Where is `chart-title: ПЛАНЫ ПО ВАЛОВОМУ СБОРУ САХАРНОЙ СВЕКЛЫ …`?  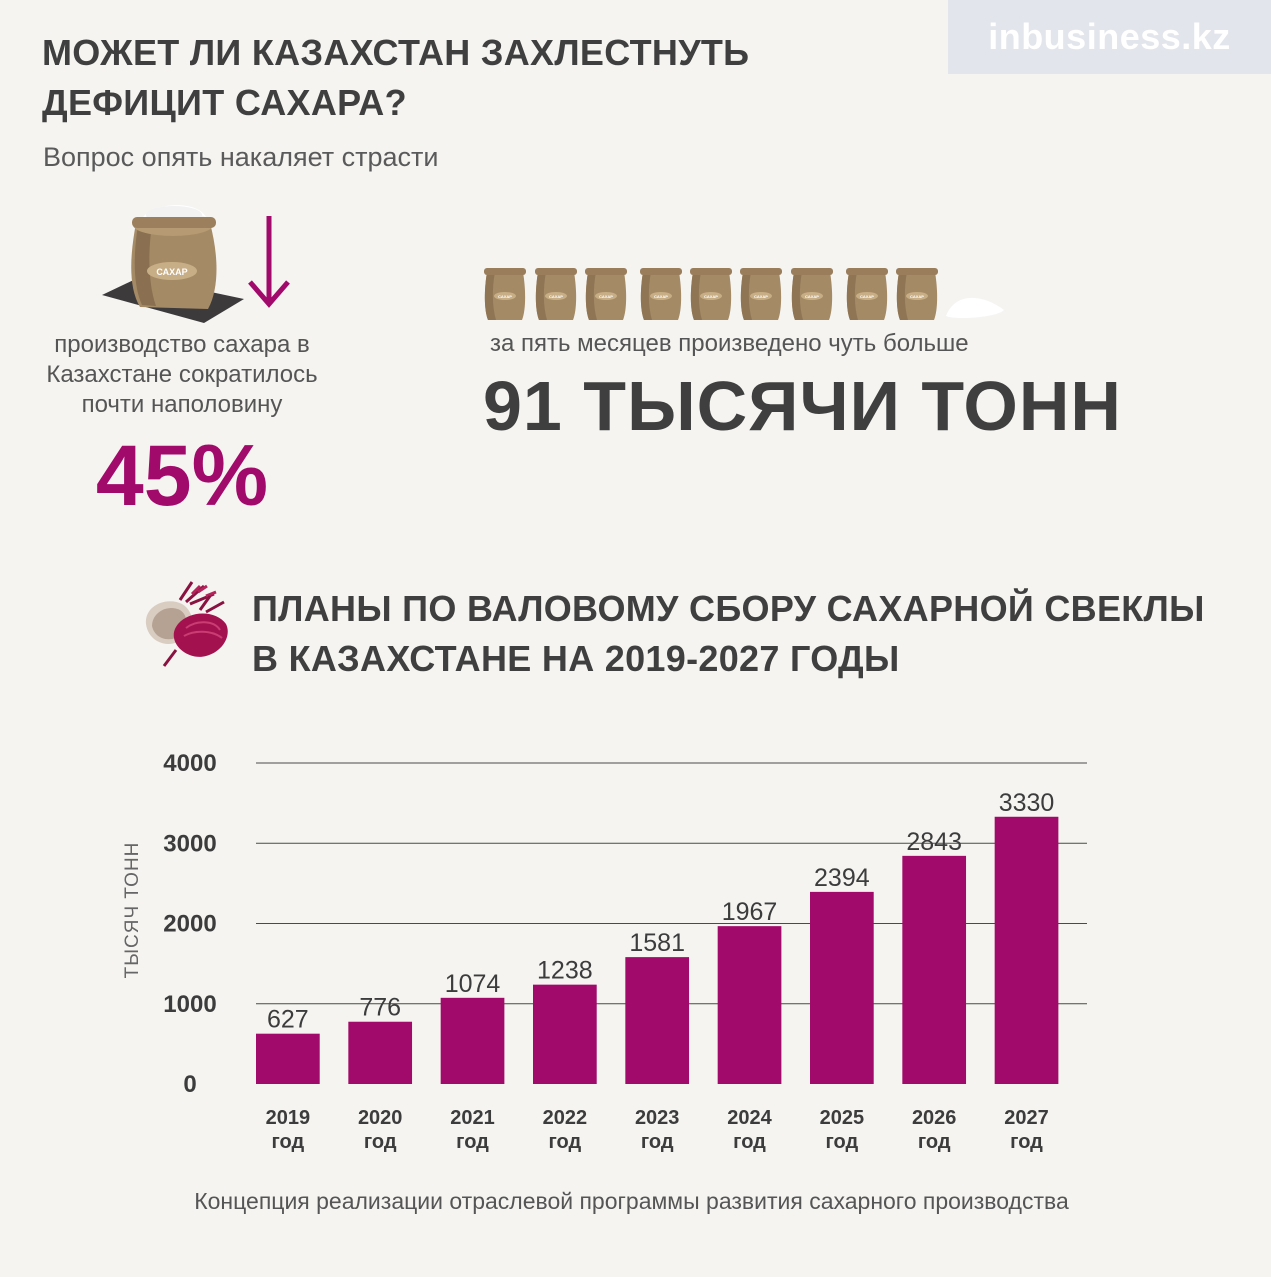 chart-title: ПЛАНЫ ПО ВАЛОВОМУ СБОРУ САХАРНОЙ СВЕКЛЫ … is located at coordinates (747, 634).